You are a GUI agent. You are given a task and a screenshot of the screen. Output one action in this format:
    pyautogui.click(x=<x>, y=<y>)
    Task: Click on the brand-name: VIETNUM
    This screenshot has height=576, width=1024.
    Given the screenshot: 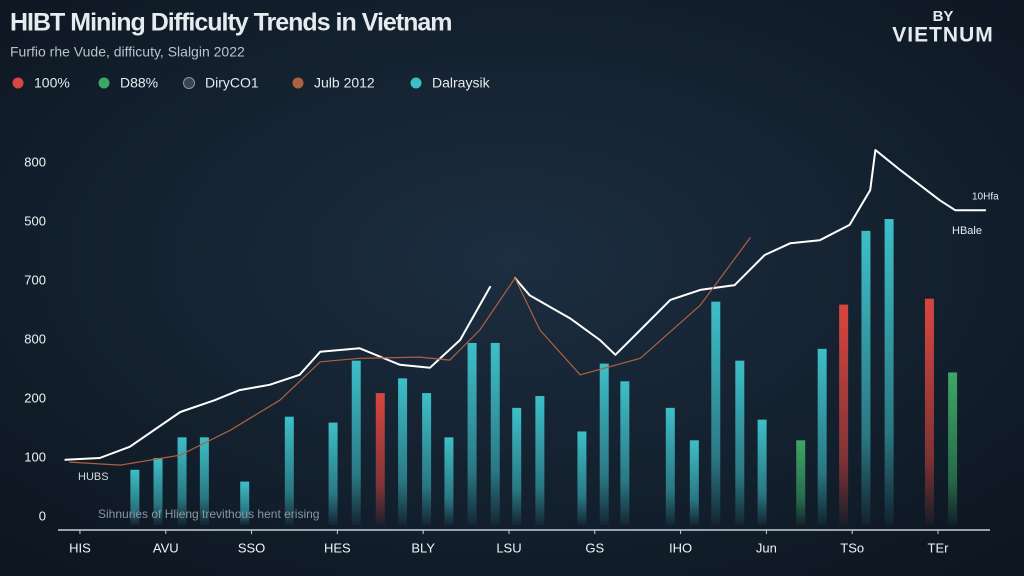 What is the action you would take?
    pyautogui.click(x=943, y=35)
    